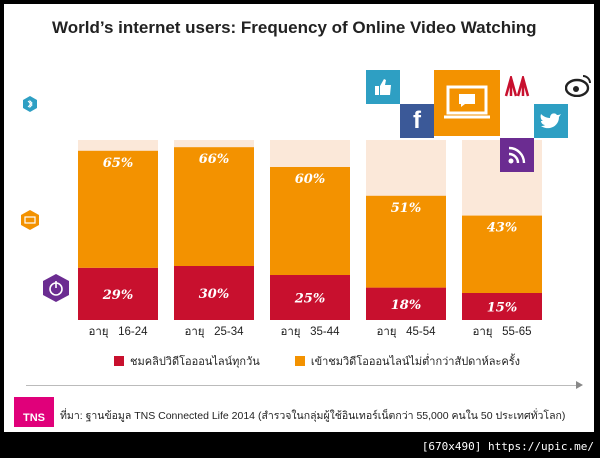 This screenshot has width=600, height=458. I want to click on legend-label-daily: ชมคลิปวิดีโอออนไลน์ทุกวัน, so click(195, 362).